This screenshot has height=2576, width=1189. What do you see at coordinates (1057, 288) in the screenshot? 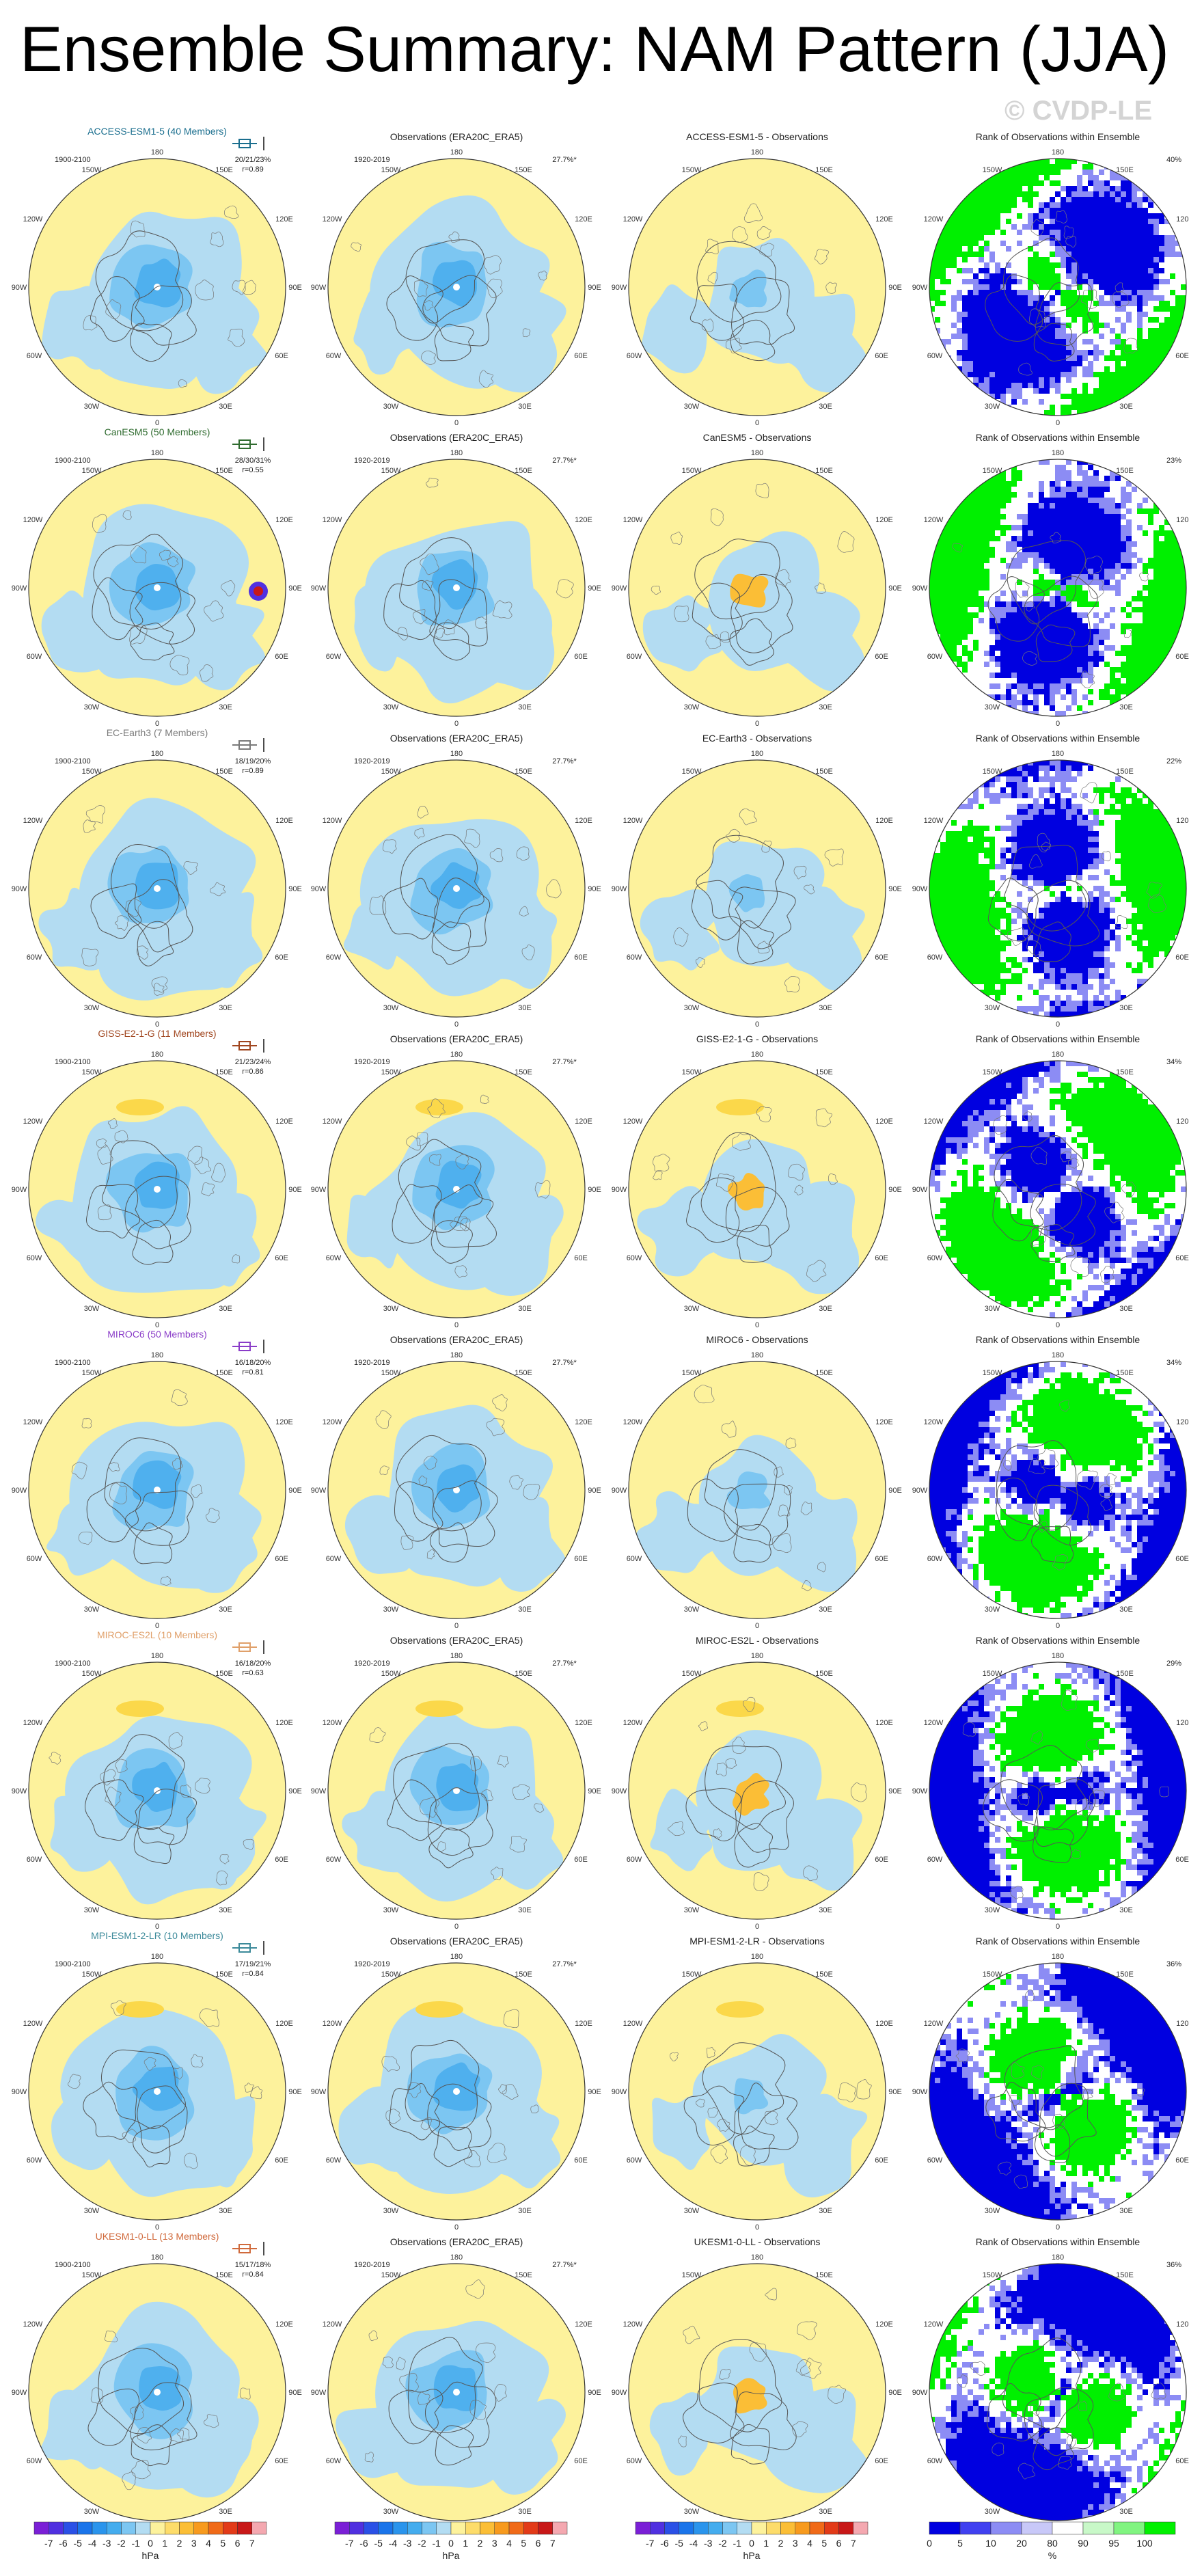
I see `map-rank-r0` at bounding box center [1057, 288].